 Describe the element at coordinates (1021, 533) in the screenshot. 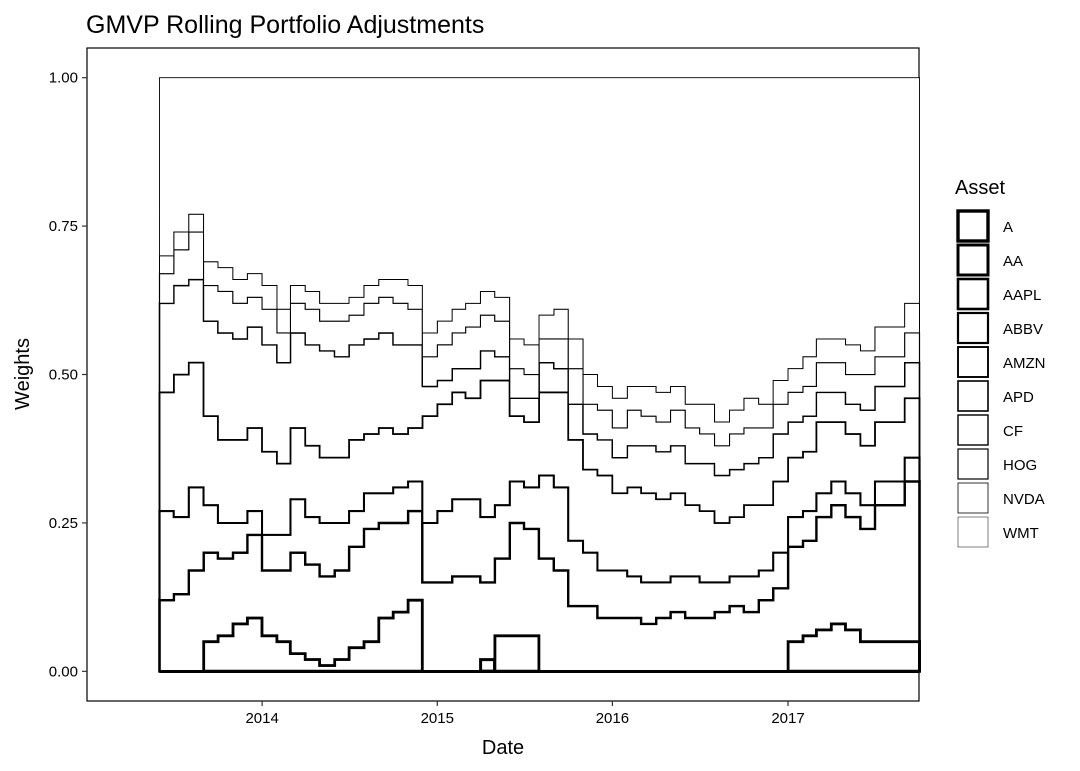

I see `legend-label-wmt: WMT` at that location.